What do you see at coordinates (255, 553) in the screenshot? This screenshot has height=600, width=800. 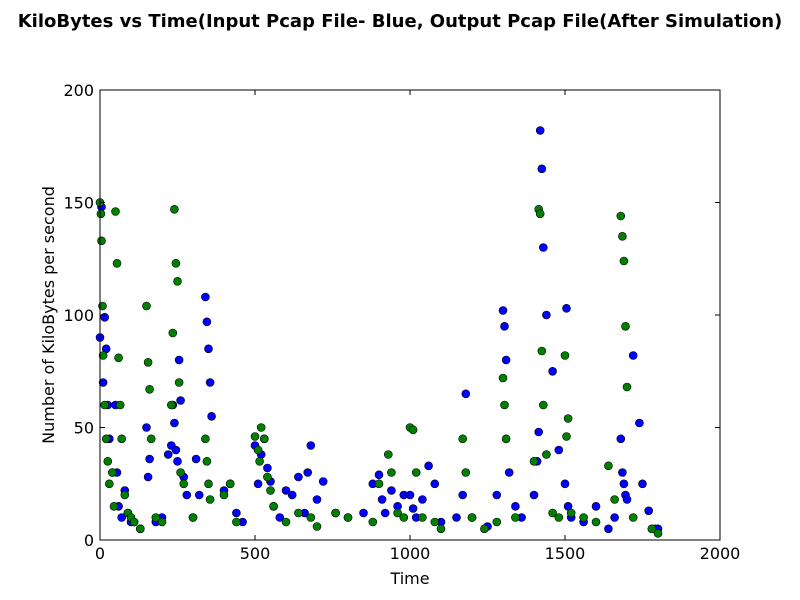 I see `x-tick-label: 500` at bounding box center [255, 553].